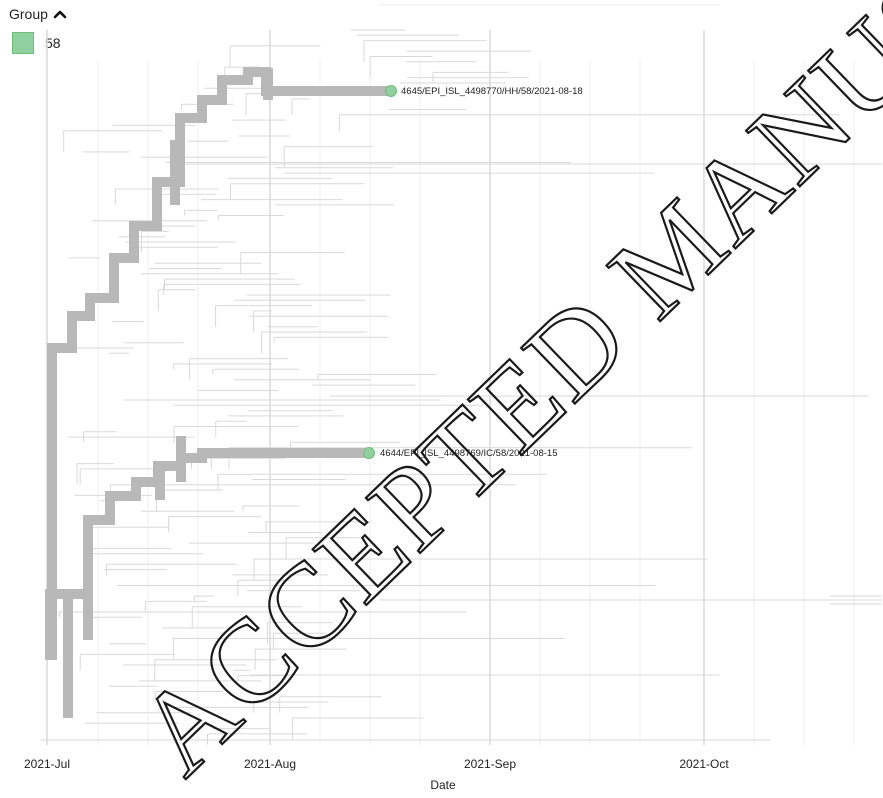 The image size is (883, 798). What do you see at coordinates (53, 43) in the screenshot?
I see `legend-item-label: 58` at bounding box center [53, 43].